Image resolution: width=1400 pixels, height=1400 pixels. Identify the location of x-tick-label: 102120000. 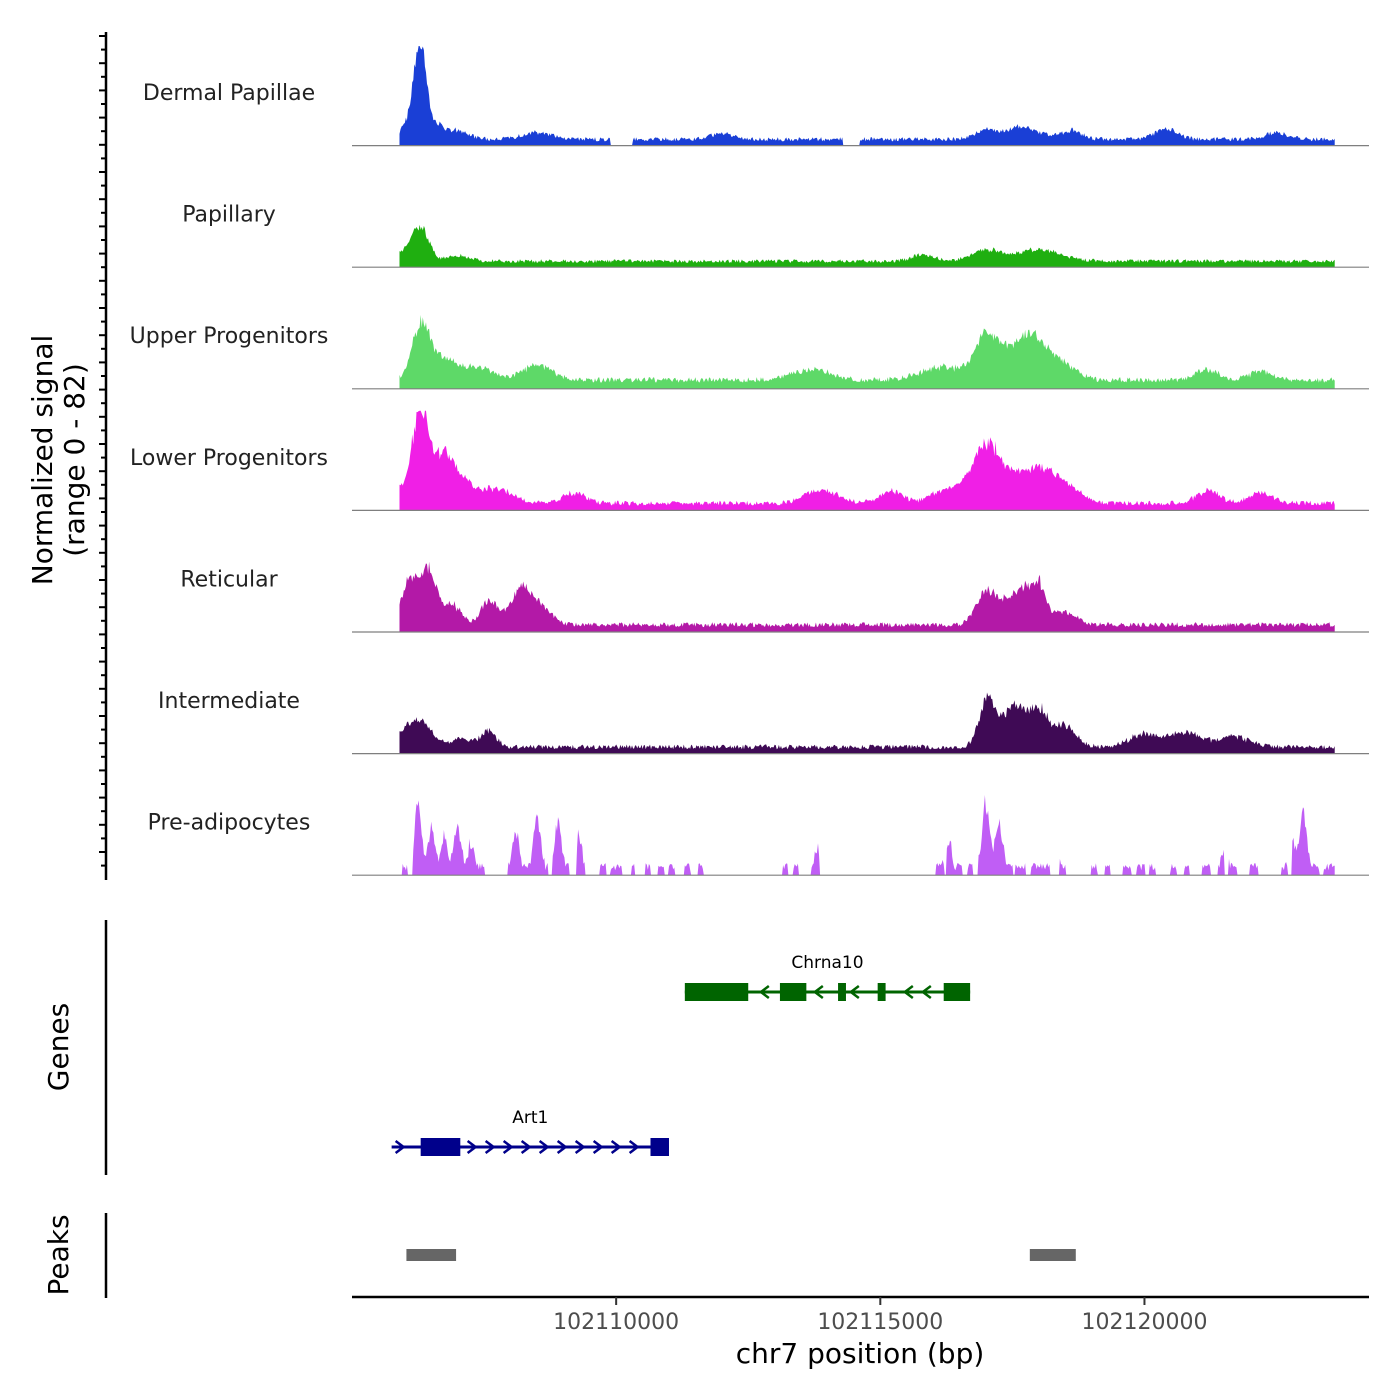
(1144, 1322).